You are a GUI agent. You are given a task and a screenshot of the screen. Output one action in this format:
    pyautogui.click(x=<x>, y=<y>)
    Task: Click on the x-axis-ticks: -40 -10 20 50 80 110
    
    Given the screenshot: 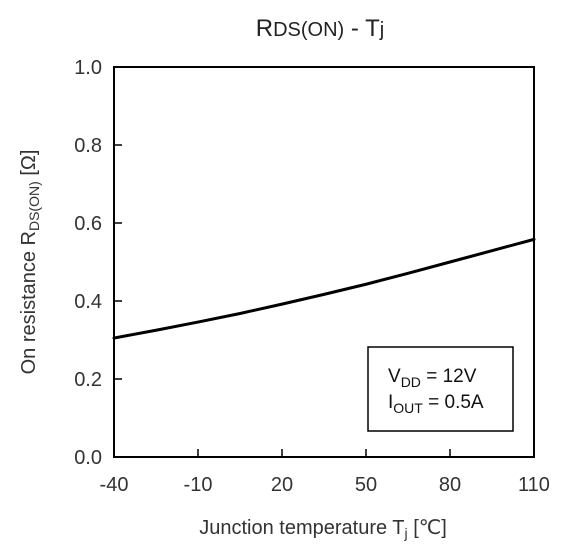 What is the action you would take?
    pyautogui.click(x=325, y=472)
    